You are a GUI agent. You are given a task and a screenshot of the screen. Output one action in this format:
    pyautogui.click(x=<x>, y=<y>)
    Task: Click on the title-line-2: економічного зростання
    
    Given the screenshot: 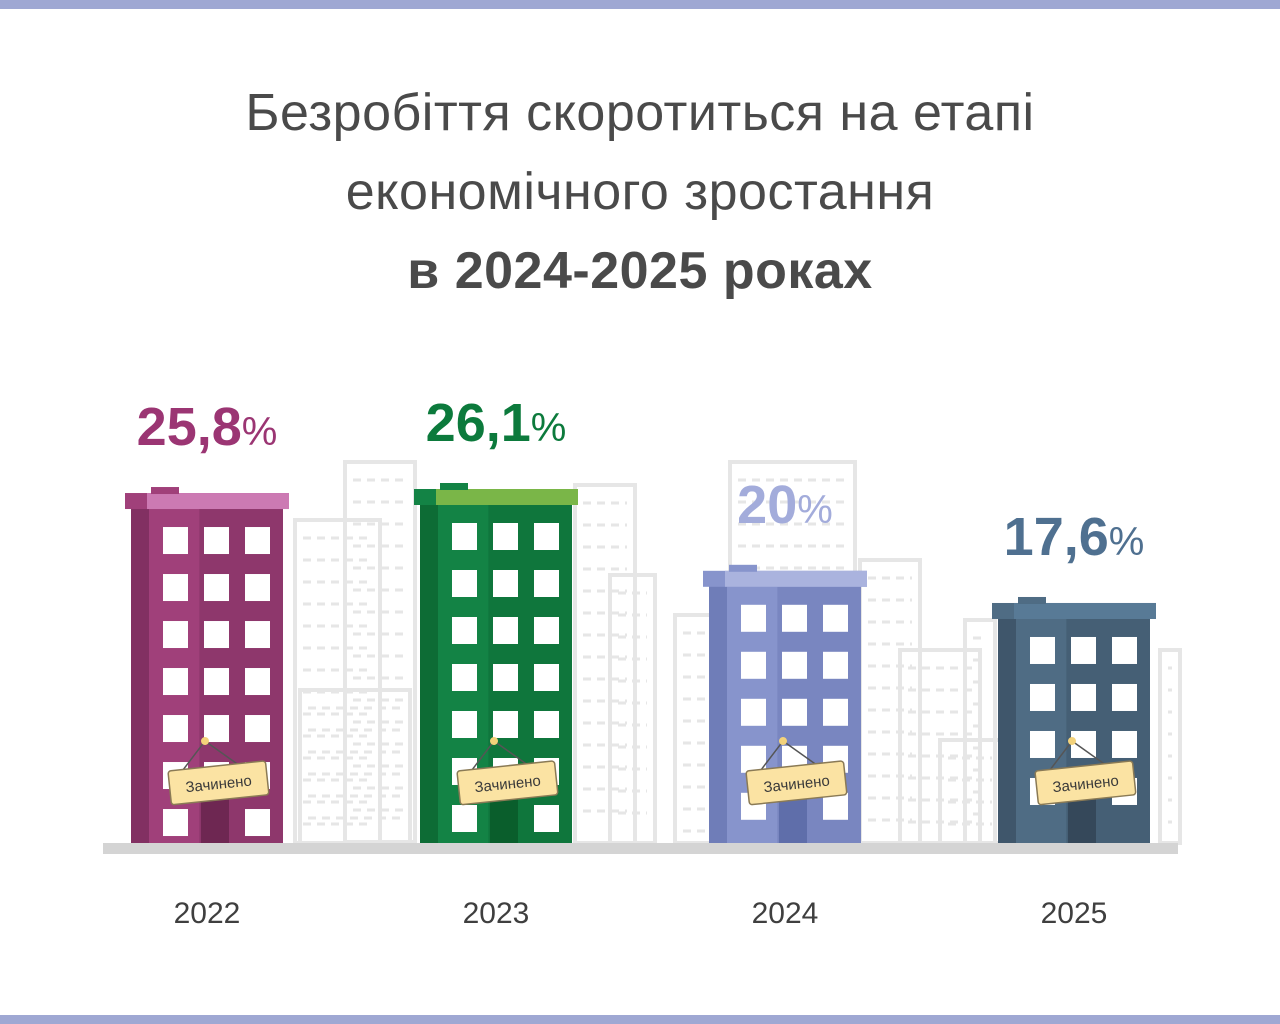 What is the action you would take?
    pyautogui.click(x=640, y=192)
    